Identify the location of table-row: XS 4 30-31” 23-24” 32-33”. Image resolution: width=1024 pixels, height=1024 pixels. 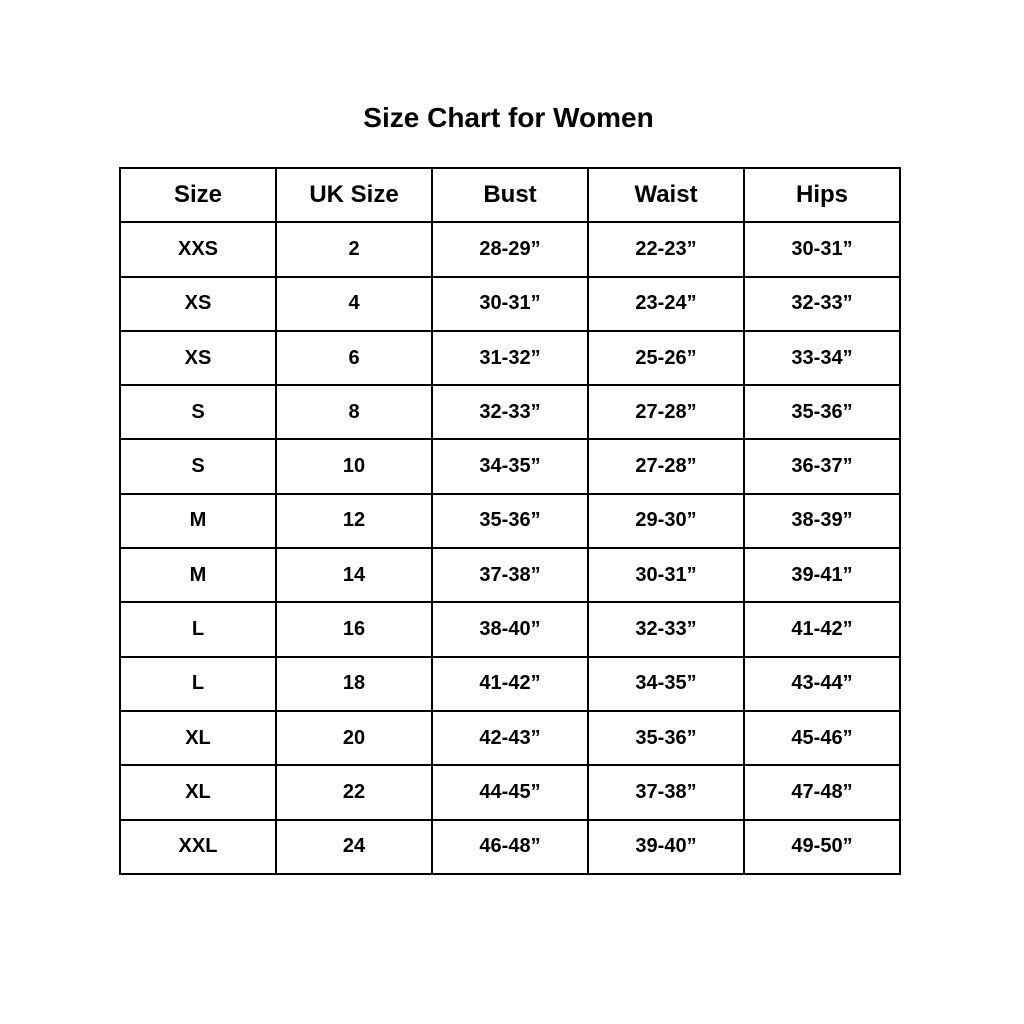
(510, 303).